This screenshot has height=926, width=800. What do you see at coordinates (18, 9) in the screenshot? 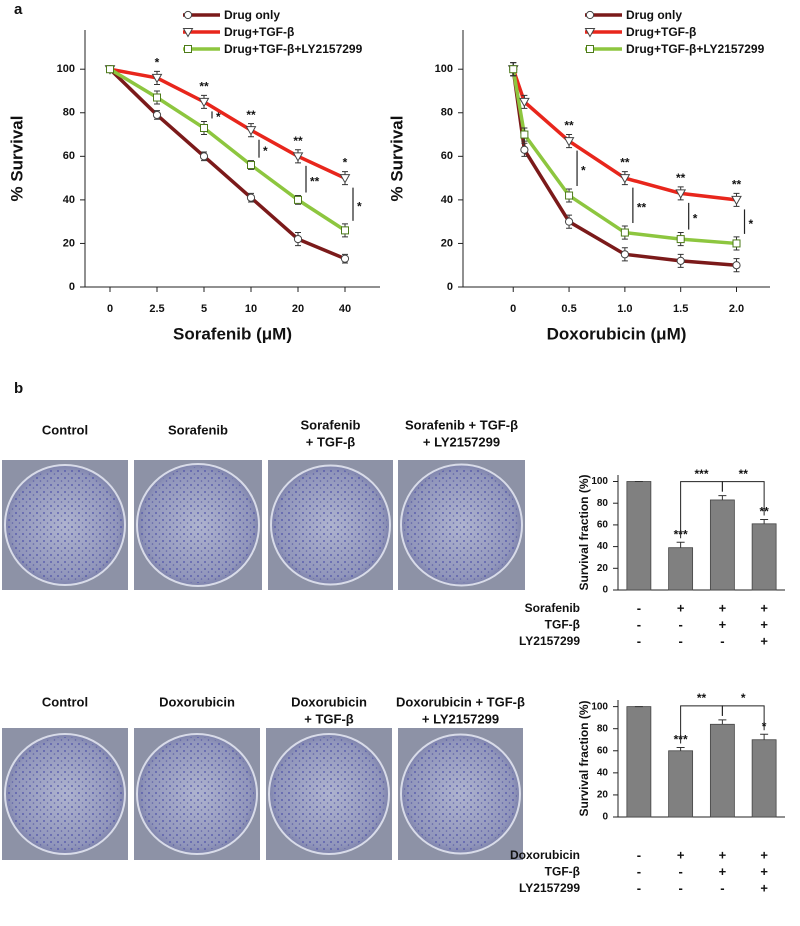
I see `panel-label: a` at bounding box center [18, 9].